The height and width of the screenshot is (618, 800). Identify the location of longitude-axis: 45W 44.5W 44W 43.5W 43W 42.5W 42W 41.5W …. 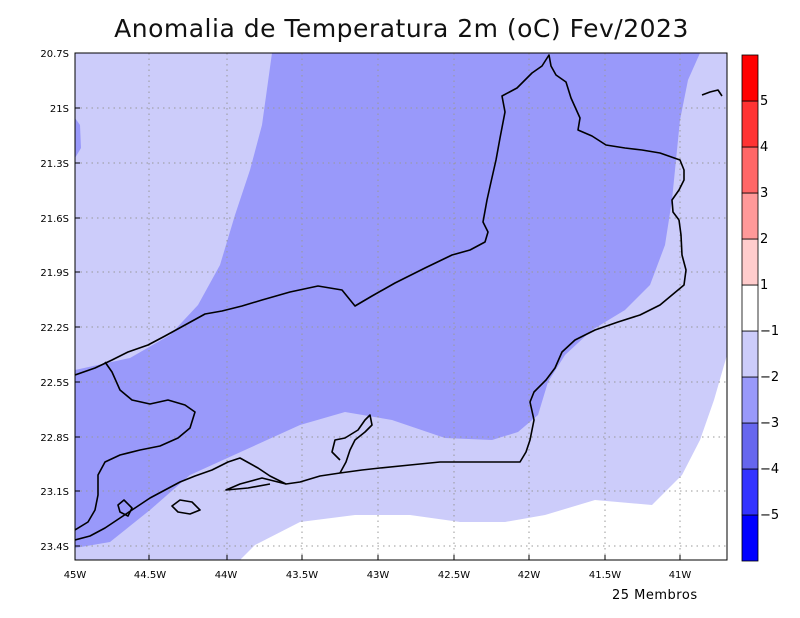
(378, 575).